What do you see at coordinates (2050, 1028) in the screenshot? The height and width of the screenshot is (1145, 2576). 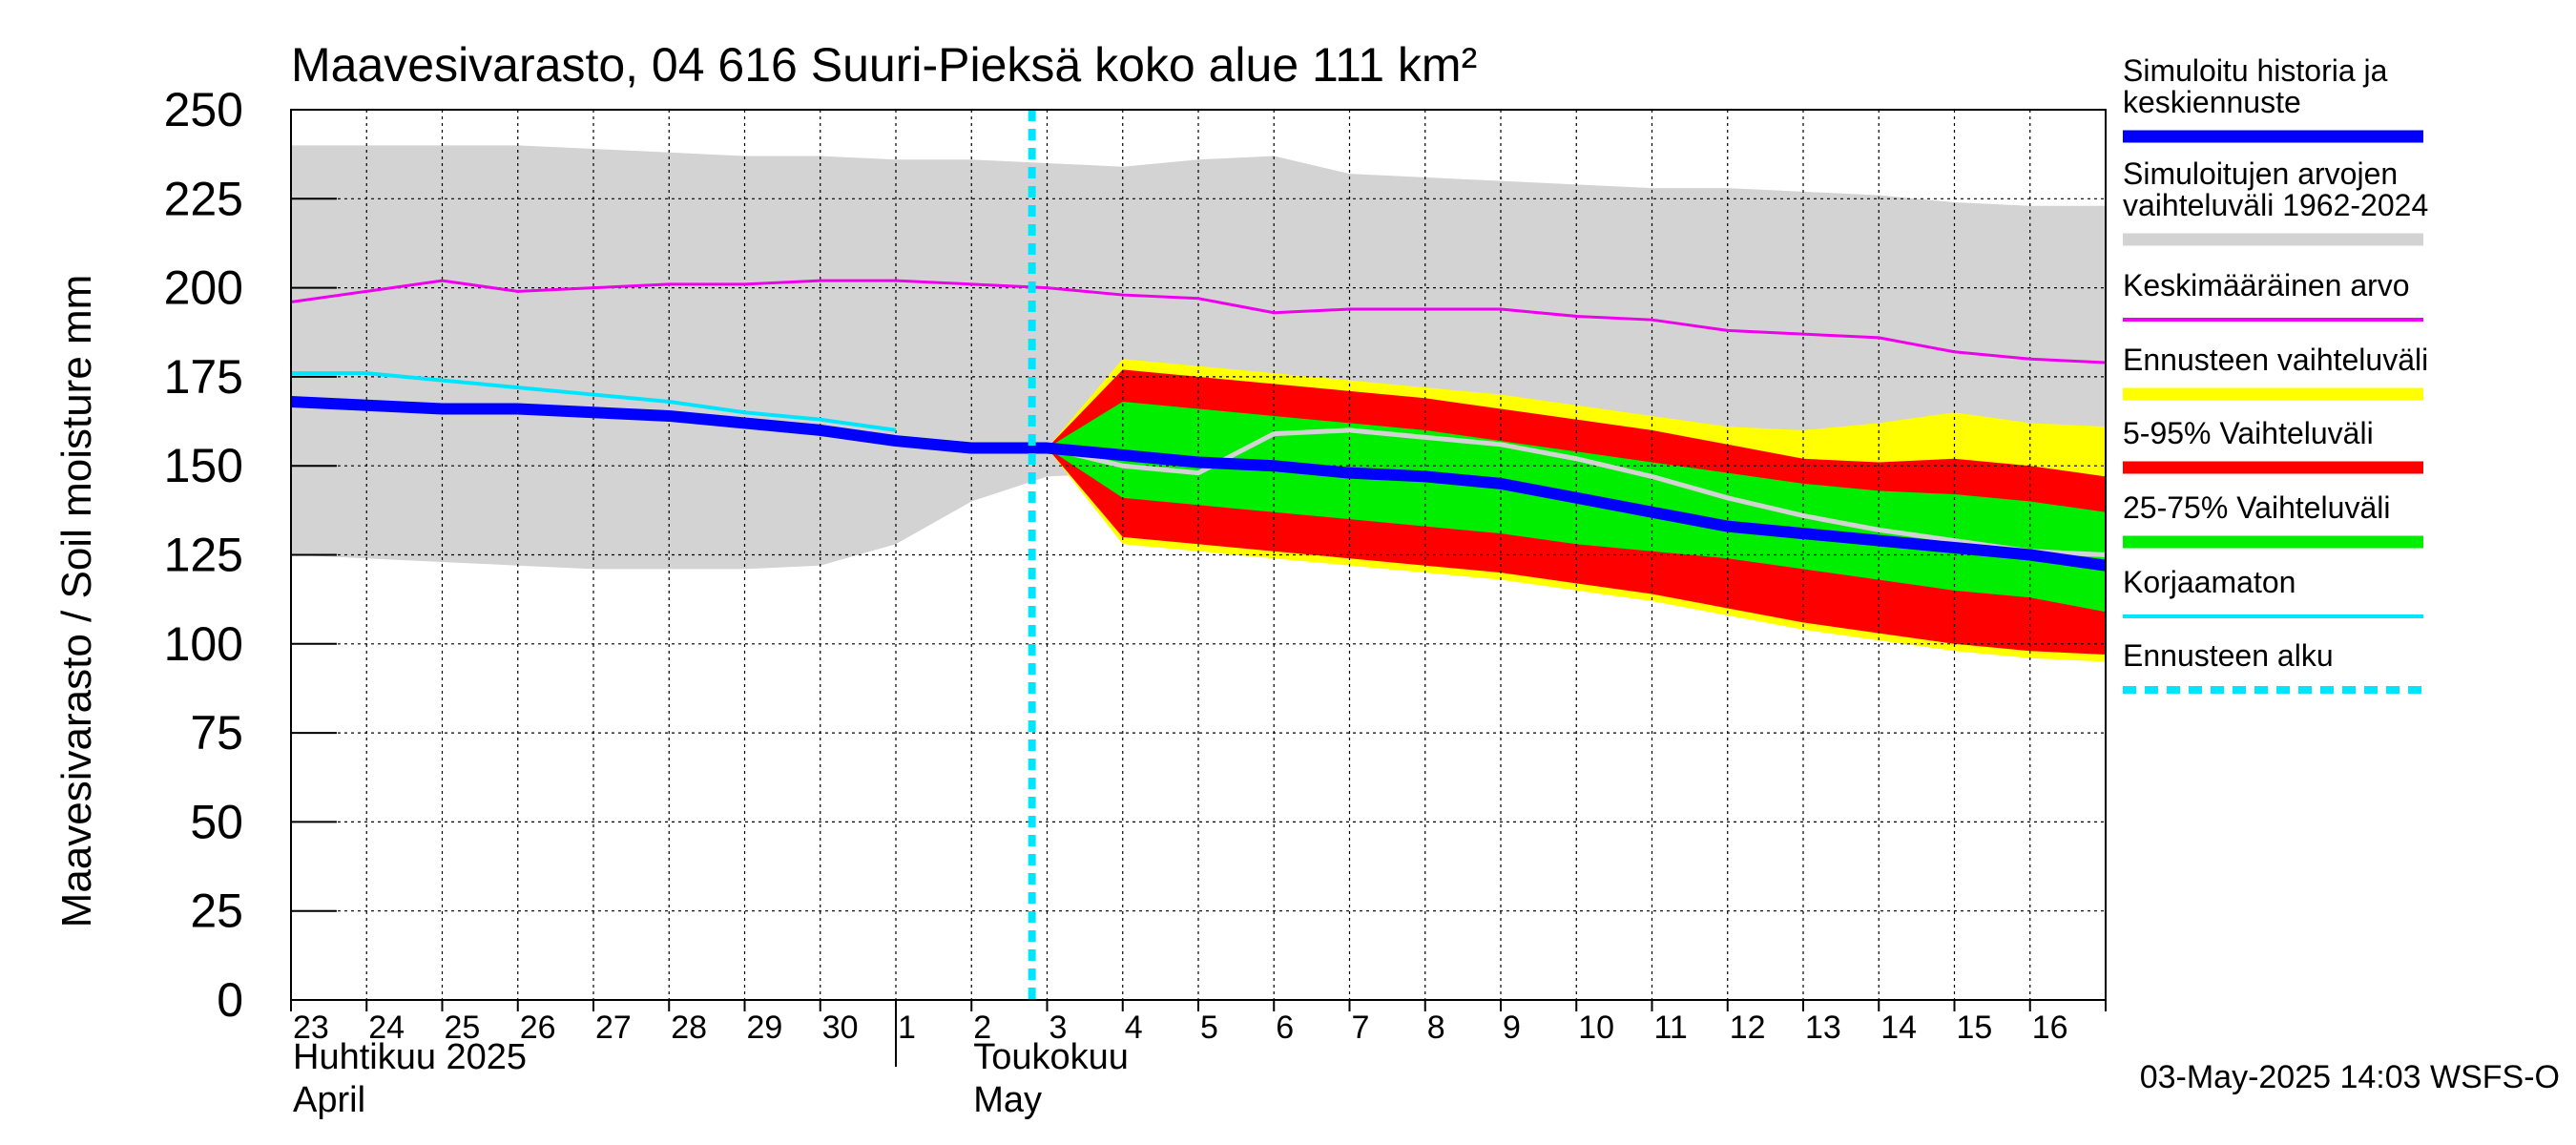 I see `x-tick-label: 16` at bounding box center [2050, 1028].